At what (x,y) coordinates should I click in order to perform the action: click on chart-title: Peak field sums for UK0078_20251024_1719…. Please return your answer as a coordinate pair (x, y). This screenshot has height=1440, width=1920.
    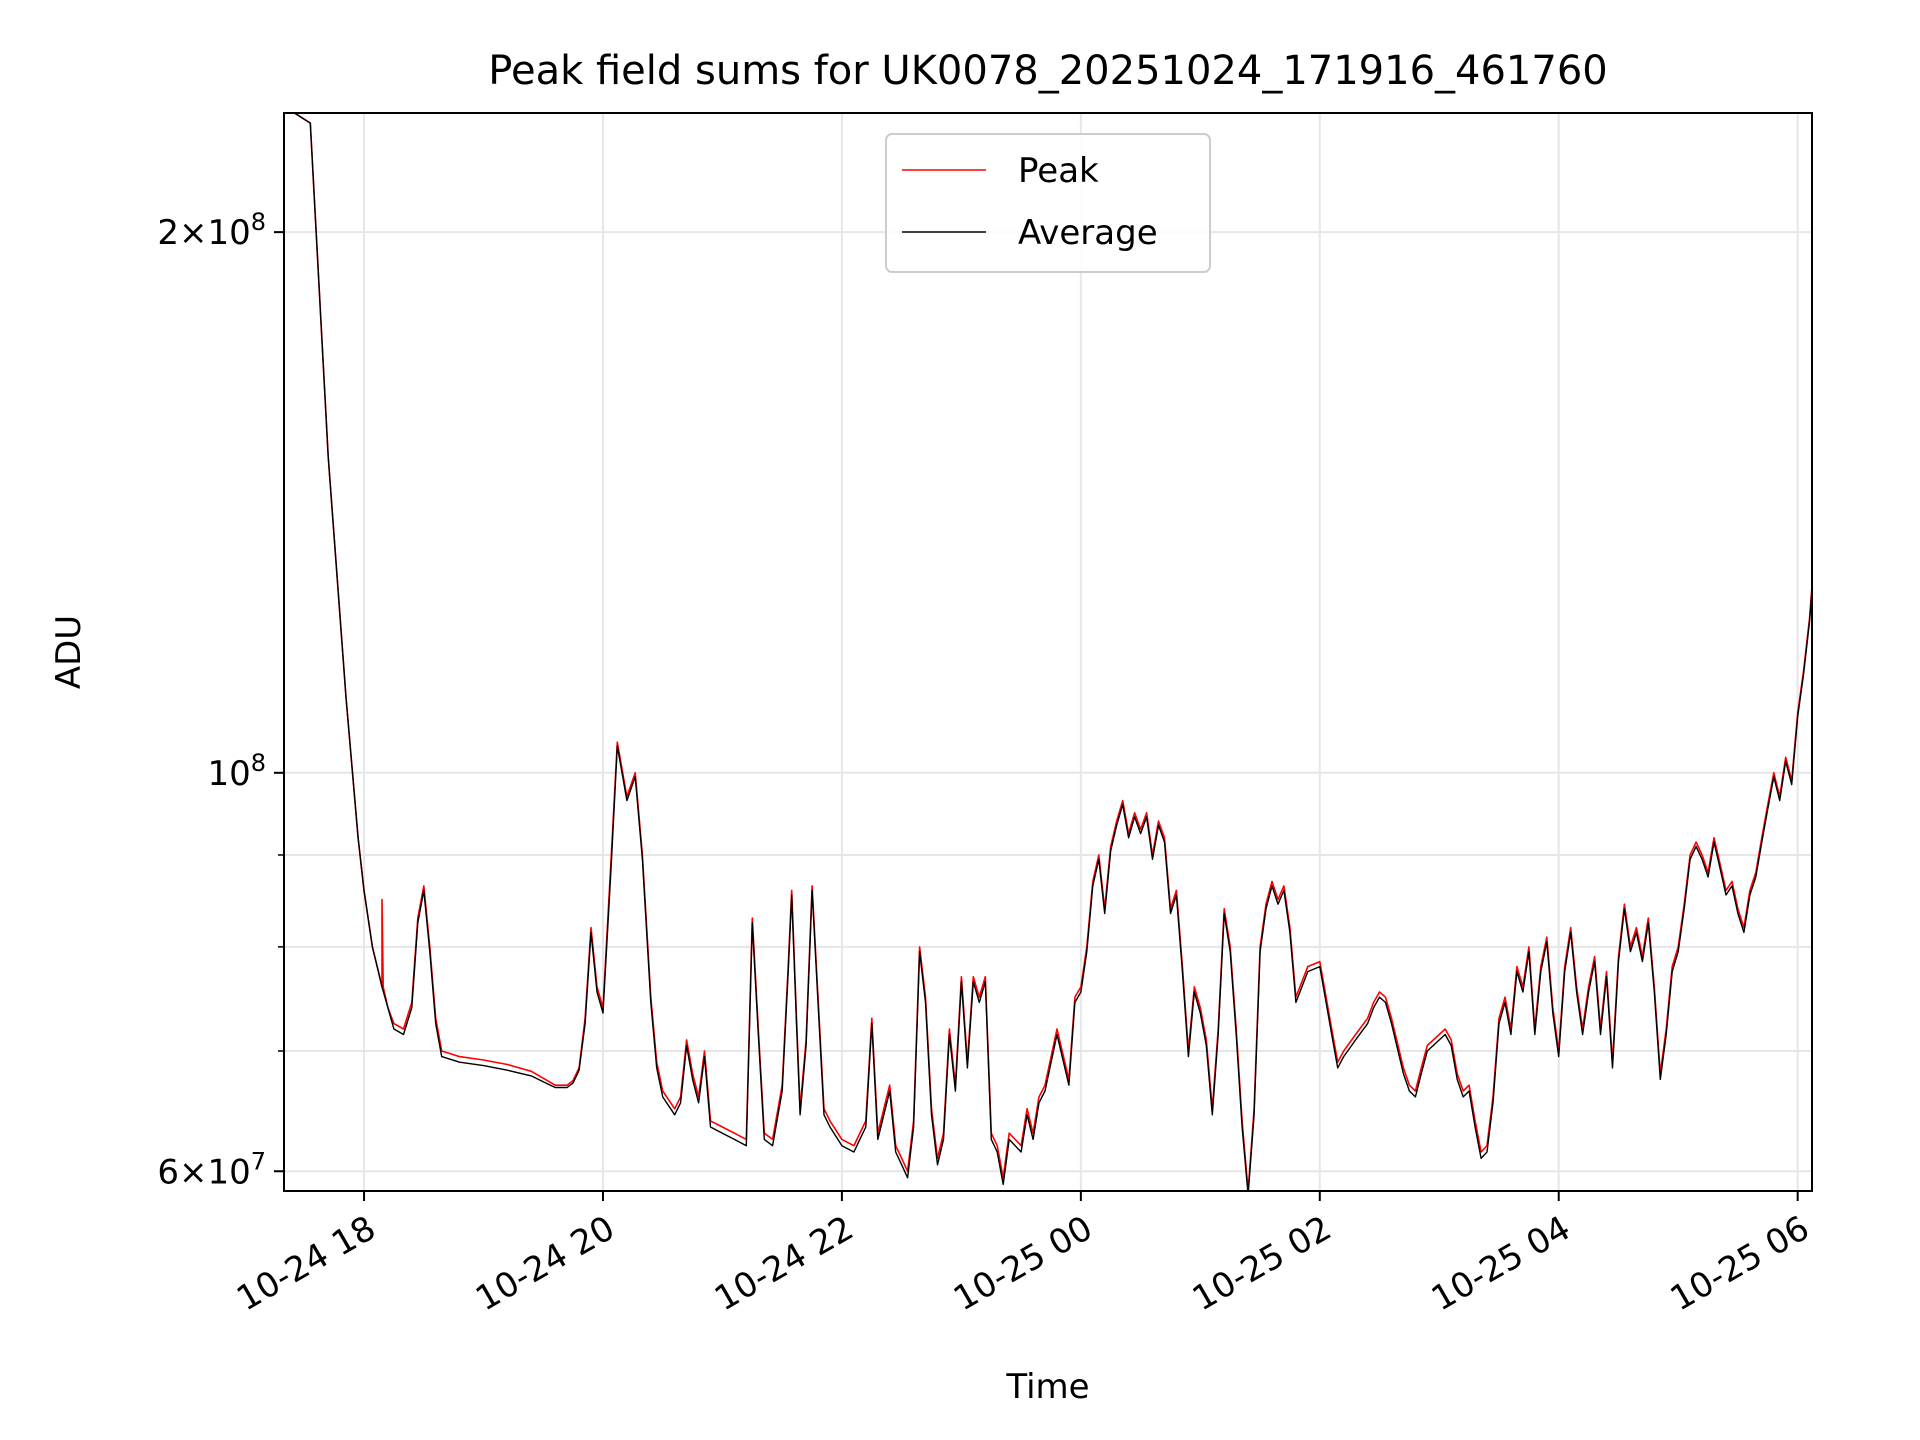
    Looking at the image, I should click on (1047, 71).